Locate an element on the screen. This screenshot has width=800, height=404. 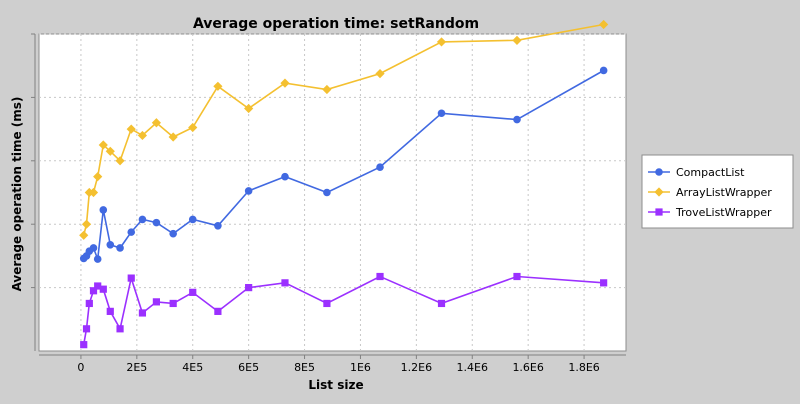
legend-label-arraylistwrapper: ArrayListWrapper is located at coordinates (724, 192).